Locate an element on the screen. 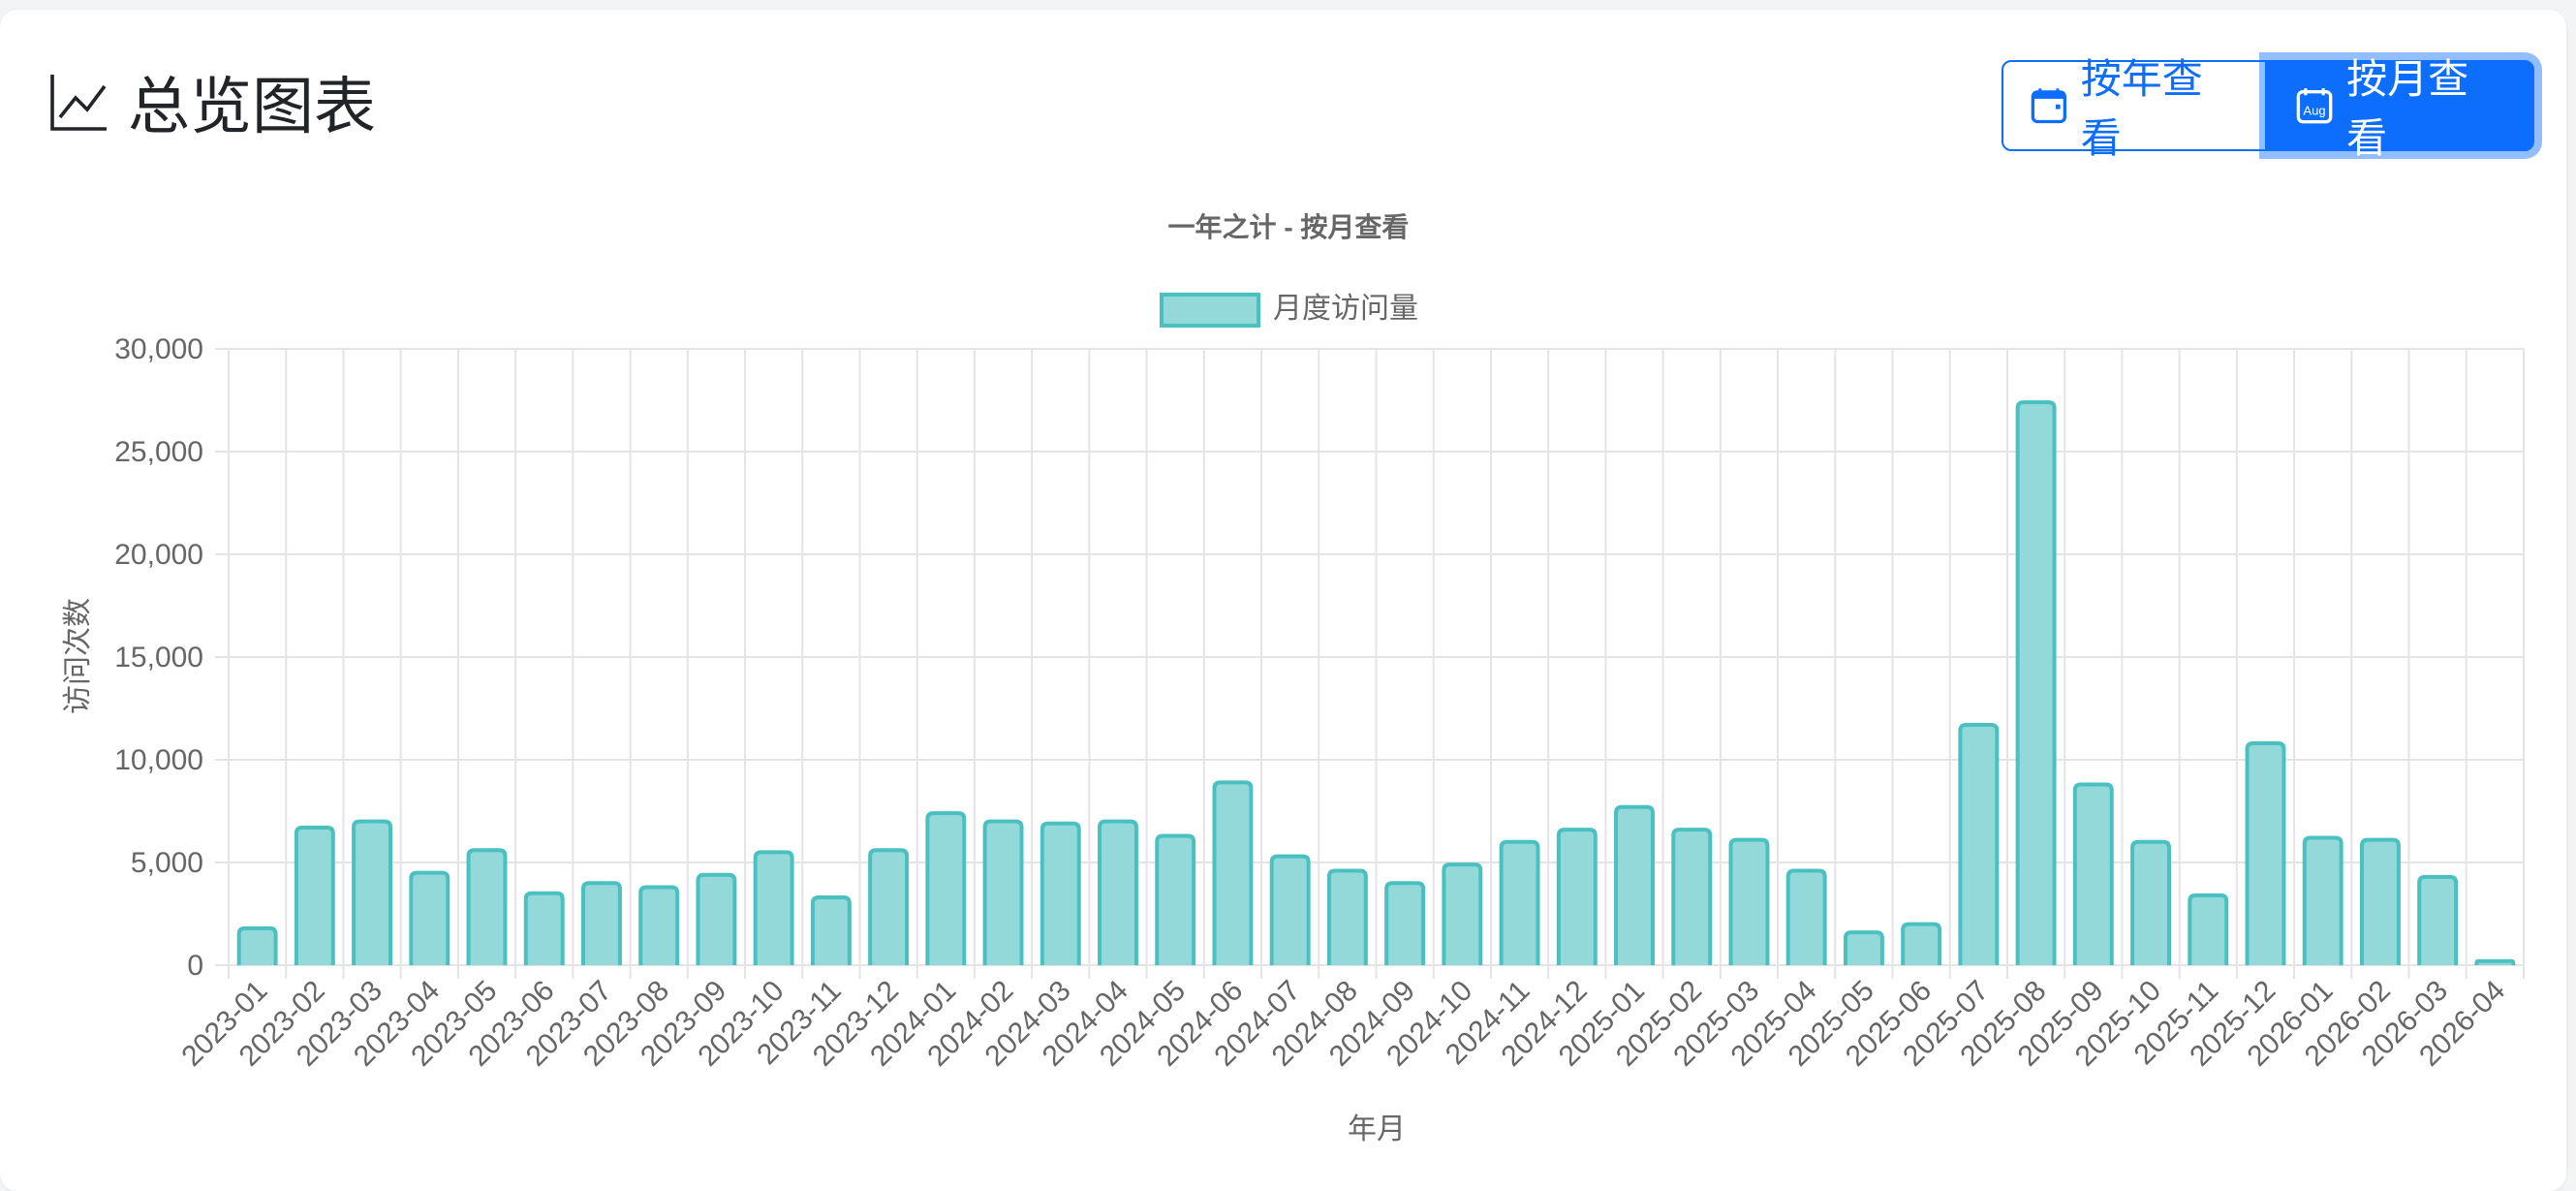  view-by-year-label: 按年查看 is located at coordinates (2141, 109).